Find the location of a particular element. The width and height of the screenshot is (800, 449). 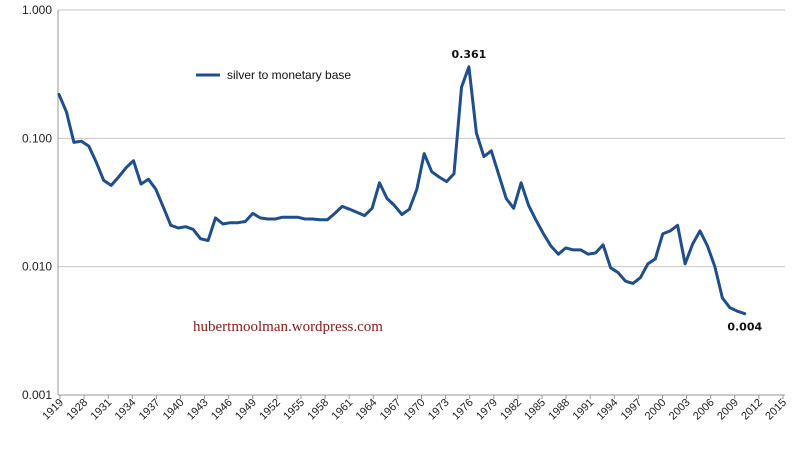

x-tick-label: 1973 is located at coordinates (439, 410).